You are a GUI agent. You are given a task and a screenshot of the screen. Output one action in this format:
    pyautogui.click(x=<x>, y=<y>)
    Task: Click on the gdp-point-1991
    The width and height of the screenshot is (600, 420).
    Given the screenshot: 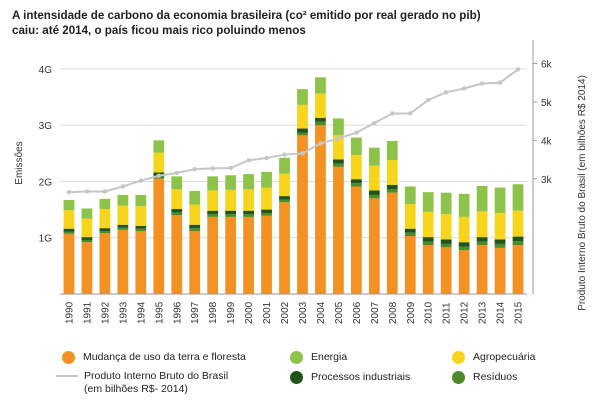 What is the action you would take?
    pyautogui.click(x=87, y=191)
    